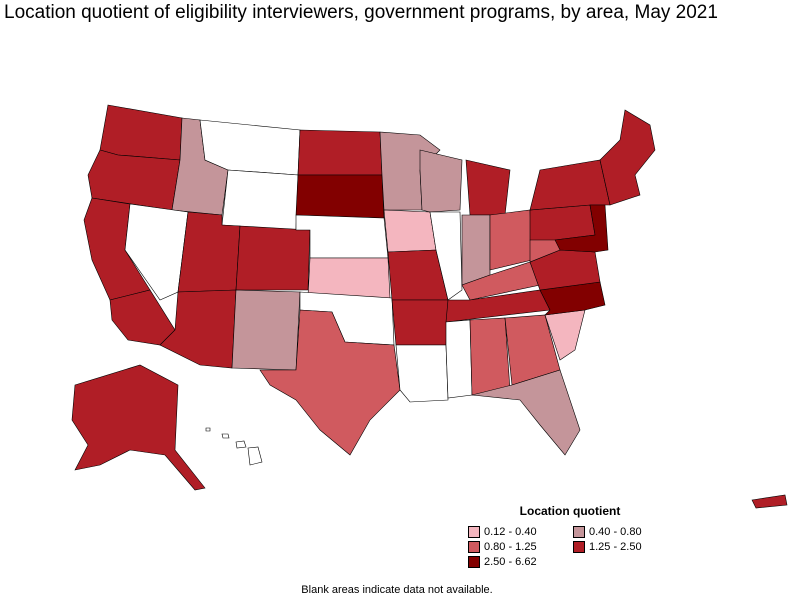 This screenshot has width=800, height=600. What do you see at coordinates (156, 252) in the screenshot?
I see `region-nevada` at bounding box center [156, 252].